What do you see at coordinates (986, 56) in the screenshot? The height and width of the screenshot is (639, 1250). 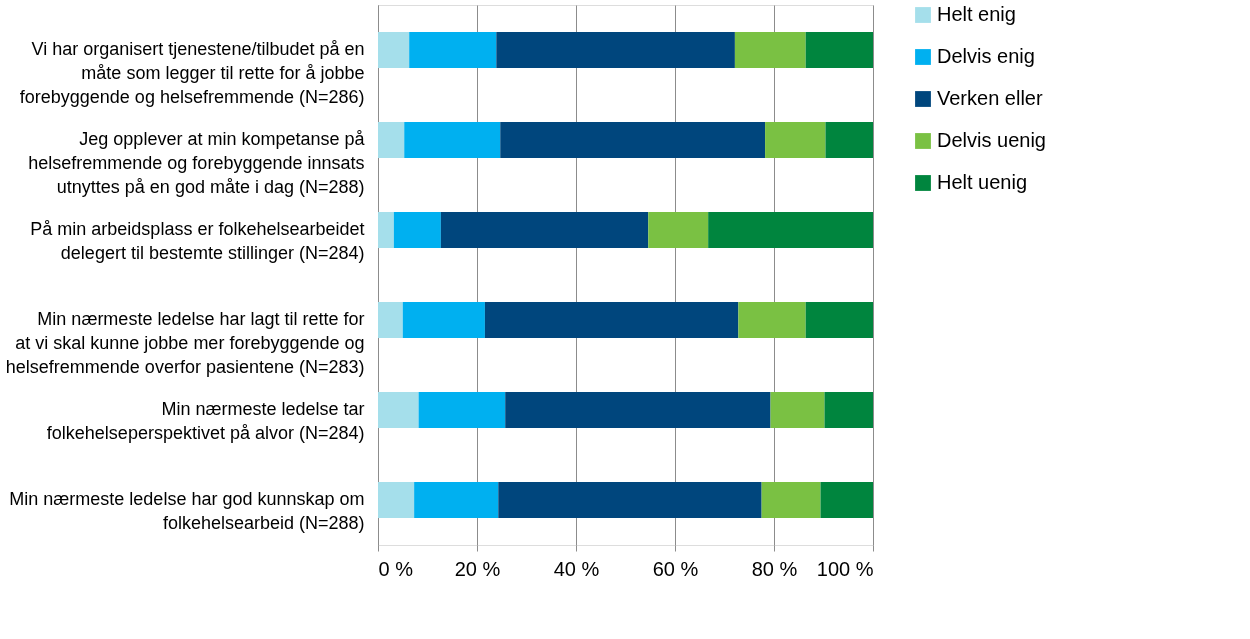 I see `legend-label: Delvis enig` at bounding box center [986, 56].